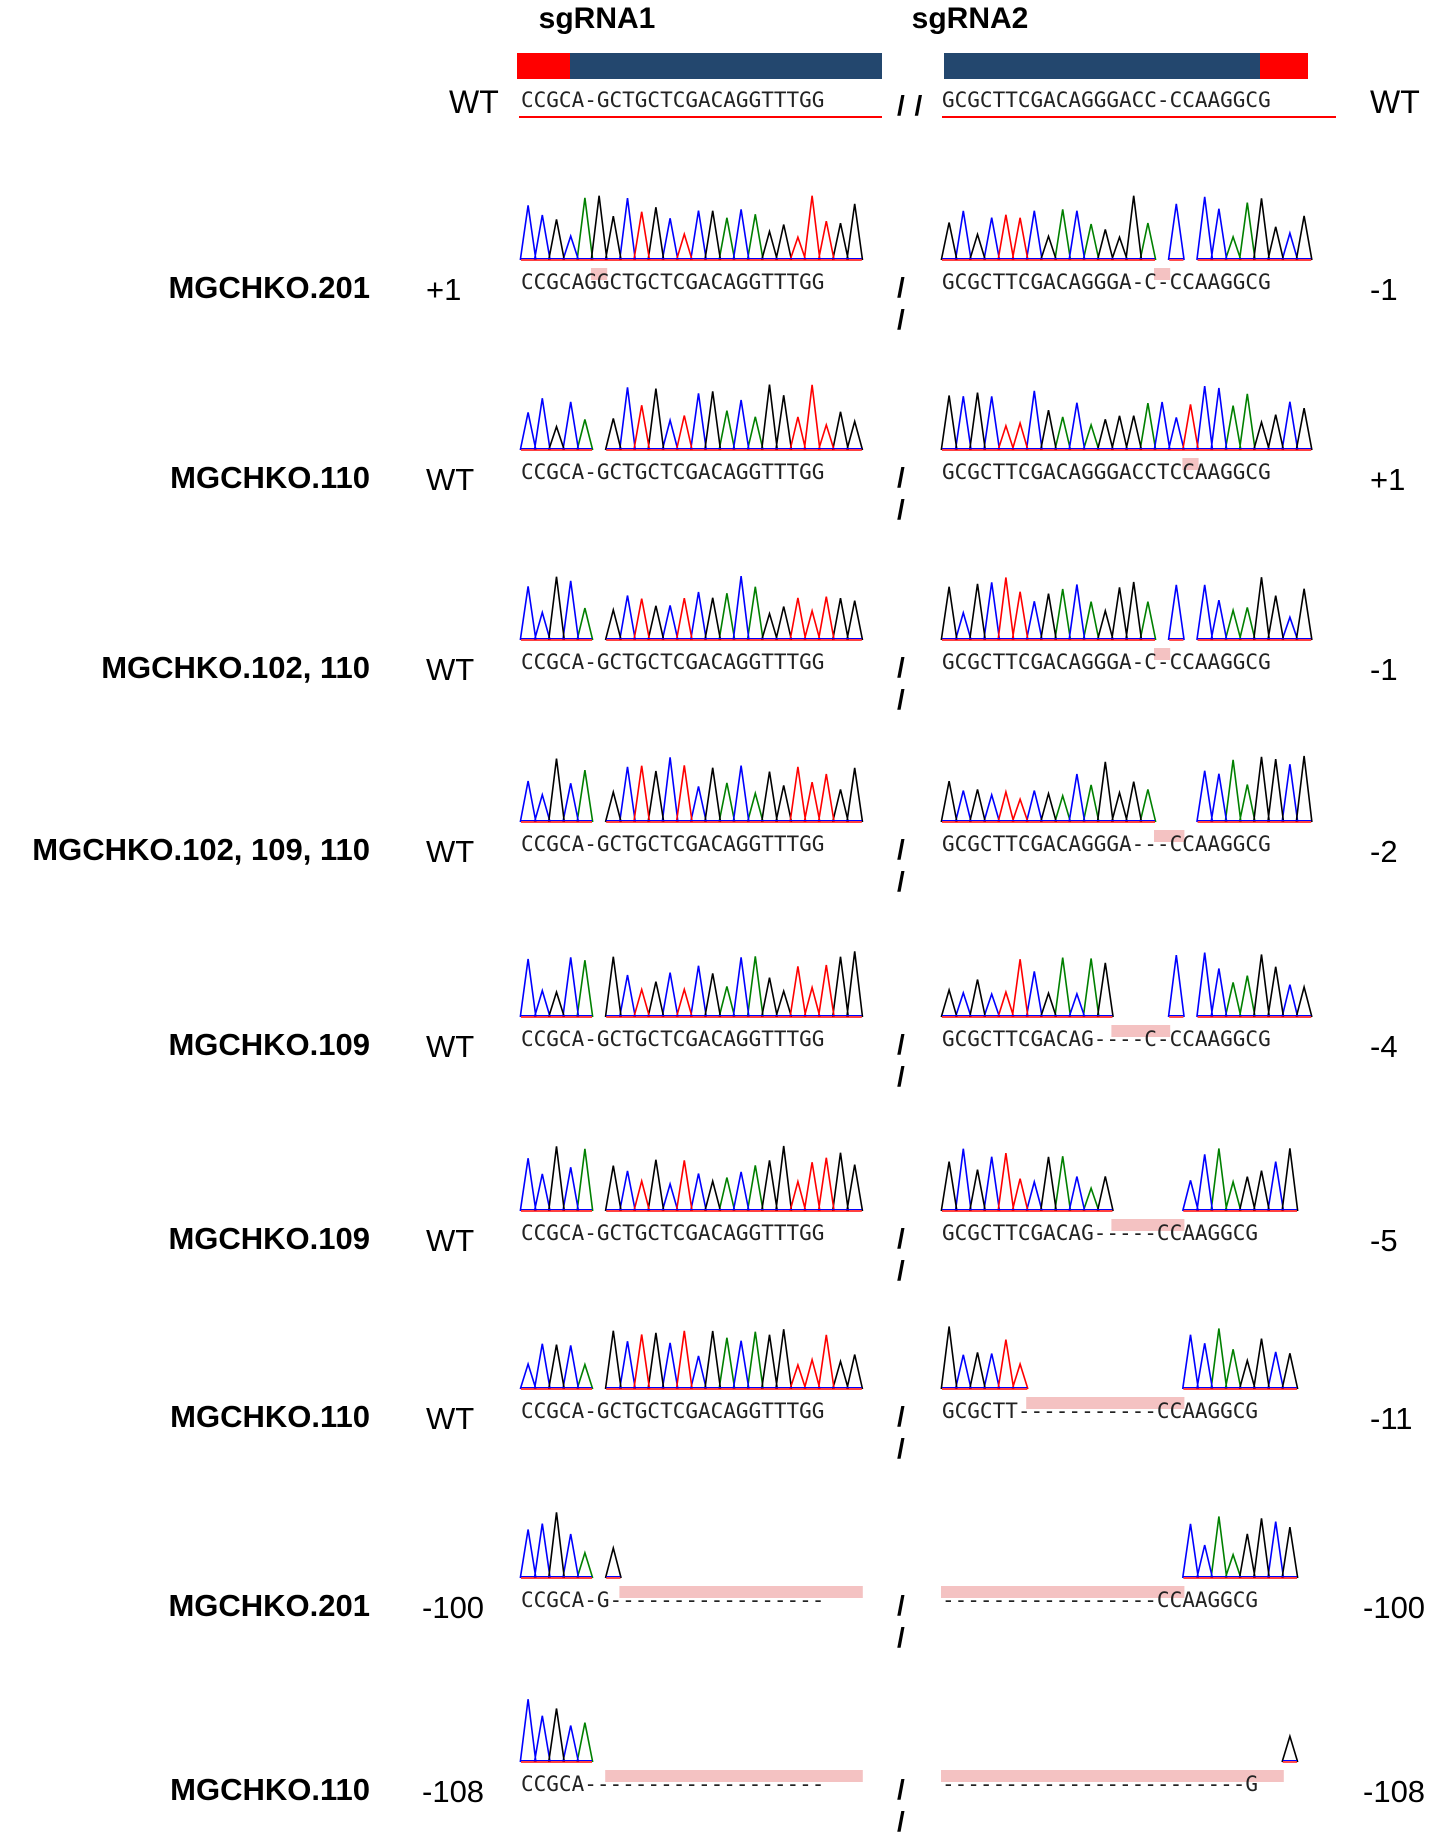 The image size is (1439, 1838). I want to click on sgrna1-spacer-bar, so click(726, 66).